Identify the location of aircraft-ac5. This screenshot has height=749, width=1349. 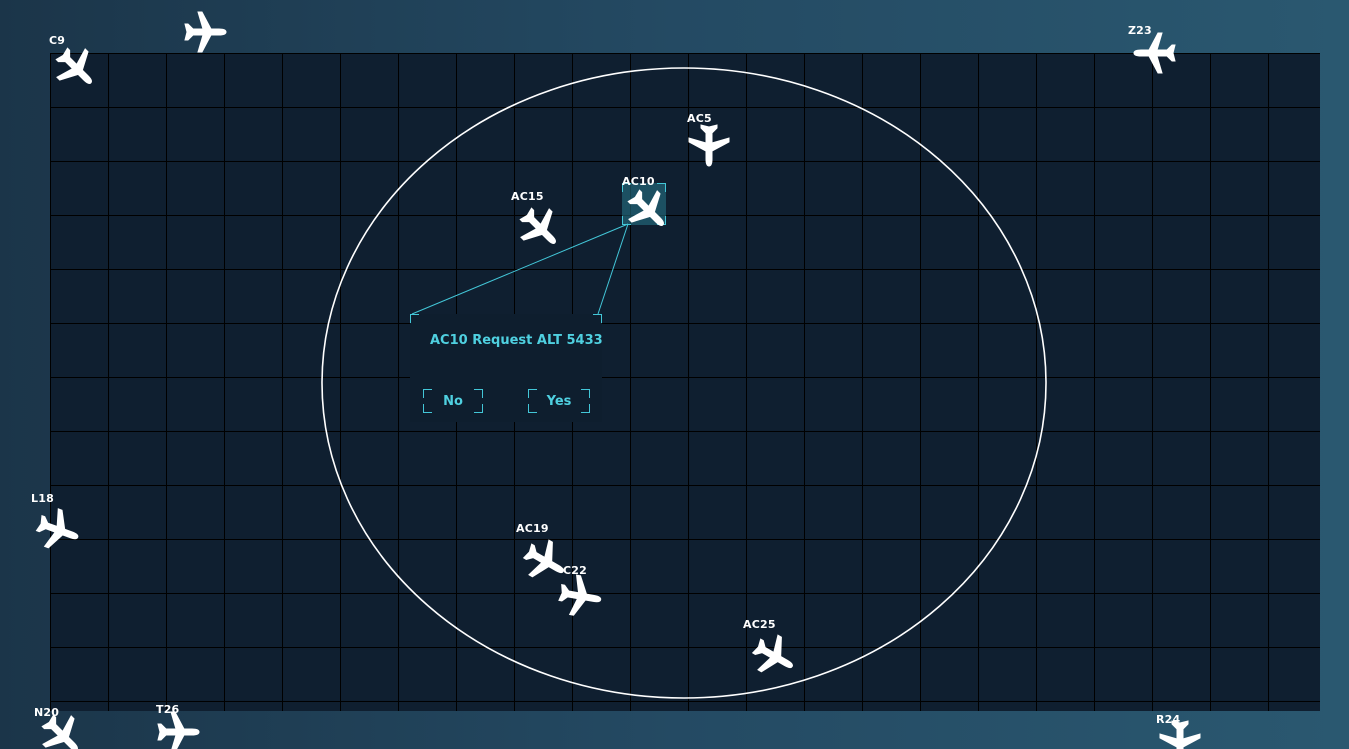
(709, 145).